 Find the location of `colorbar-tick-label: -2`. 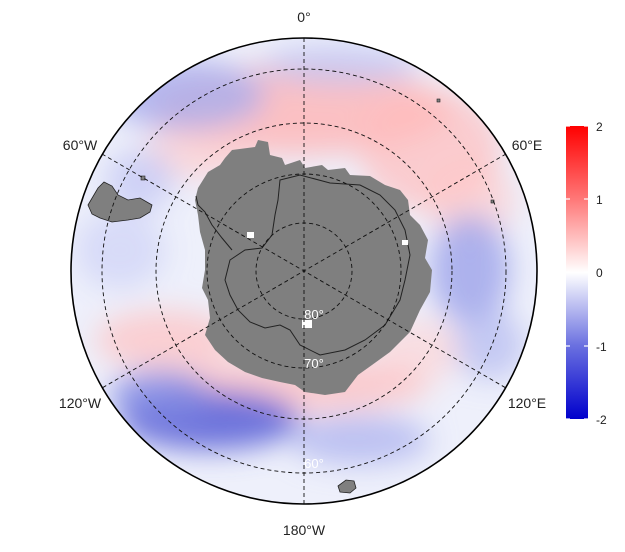

colorbar-tick-label: -2 is located at coordinates (601, 420).